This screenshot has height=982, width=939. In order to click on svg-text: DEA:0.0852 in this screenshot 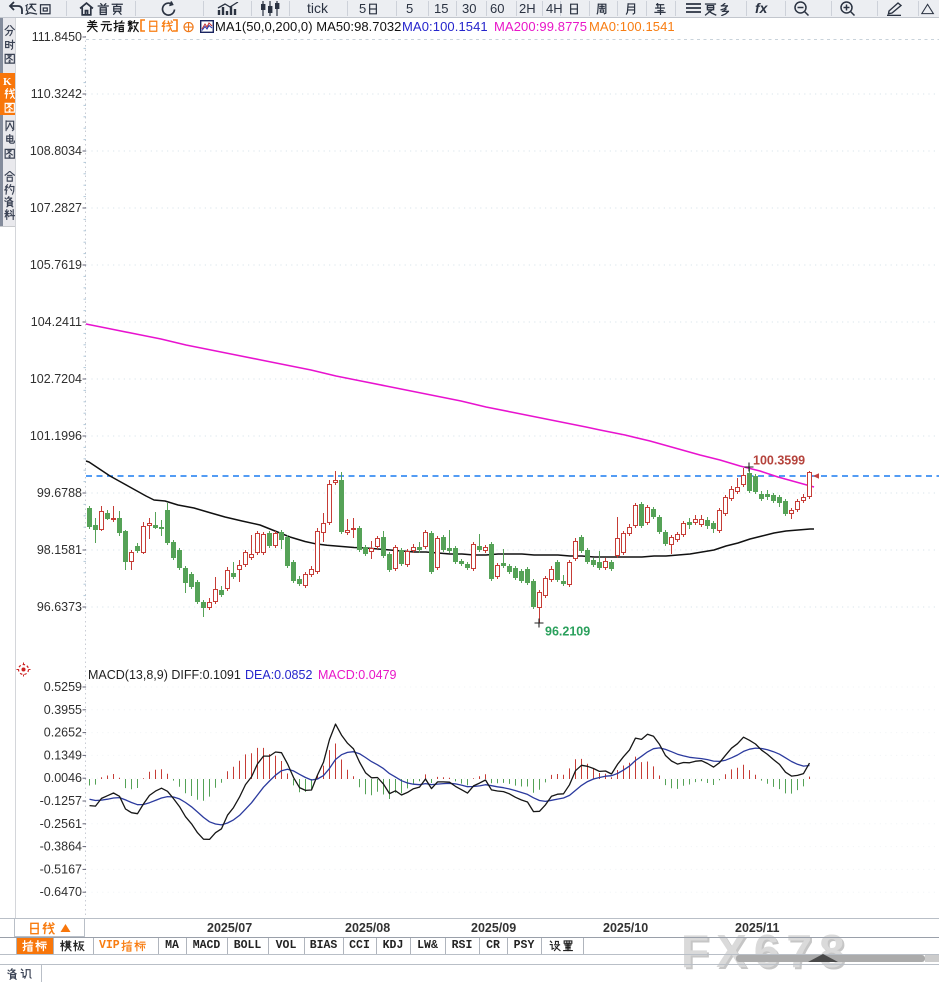, I will do `click(278, 675)`.